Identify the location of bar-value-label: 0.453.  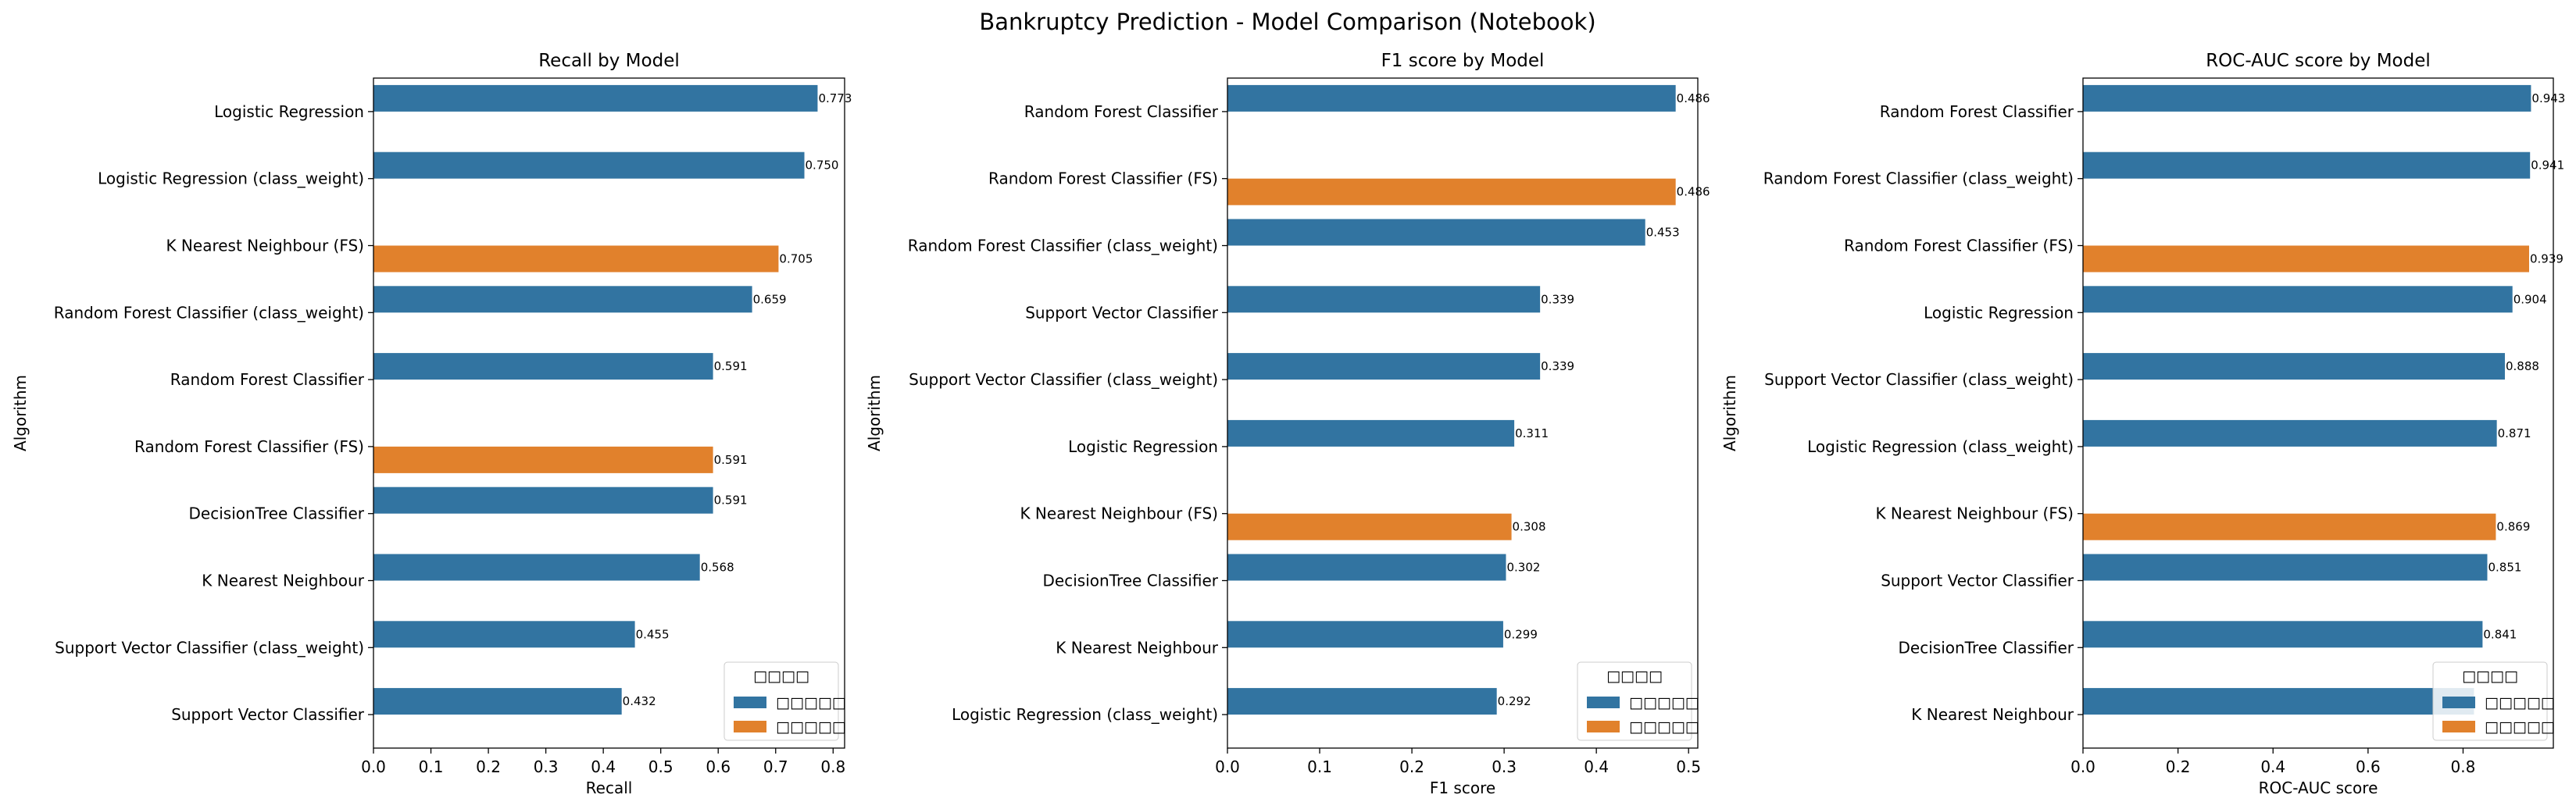
(1663, 233).